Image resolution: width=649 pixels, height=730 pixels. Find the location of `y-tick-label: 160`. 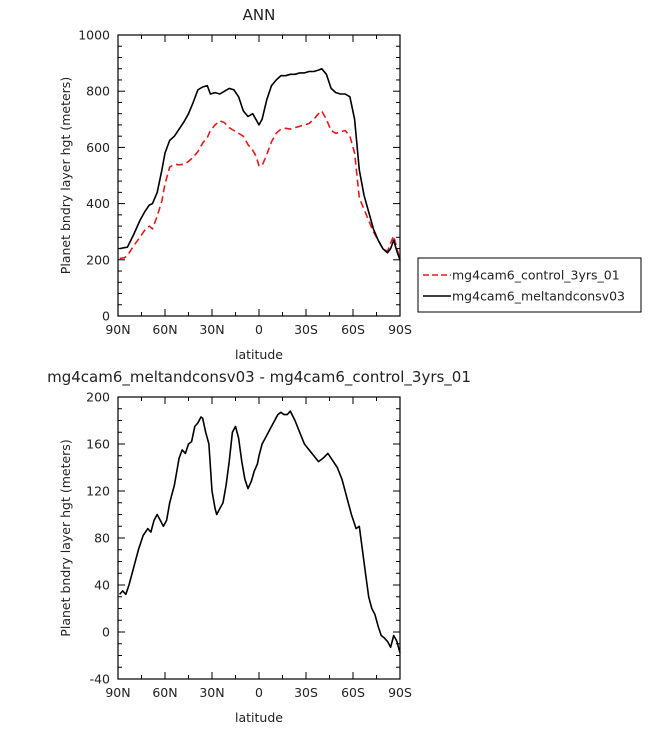

y-tick-label: 160 is located at coordinates (98, 444).